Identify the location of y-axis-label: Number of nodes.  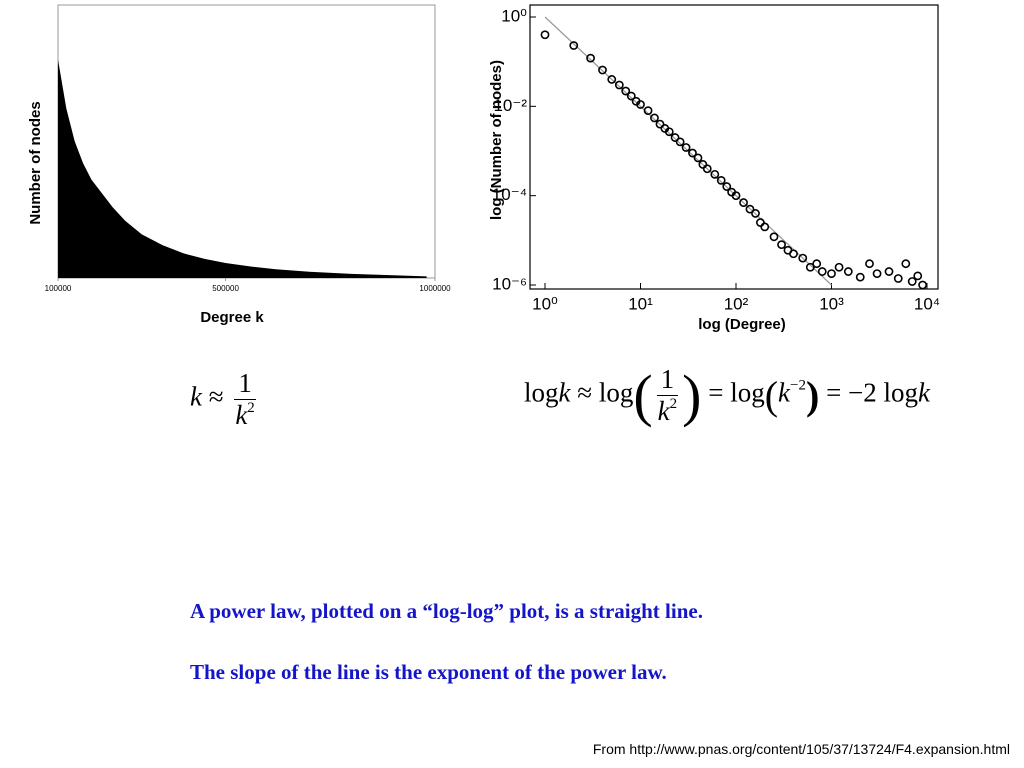
(35, 162).